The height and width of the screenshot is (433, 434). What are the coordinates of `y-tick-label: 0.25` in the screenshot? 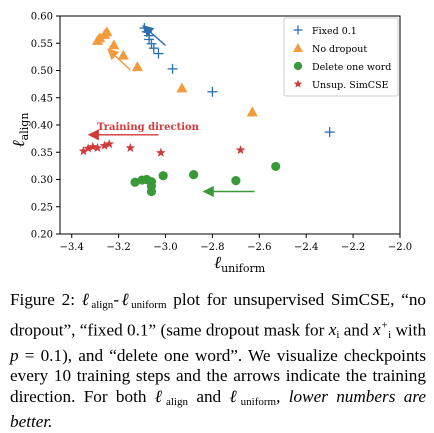 It's located at (42, 207).